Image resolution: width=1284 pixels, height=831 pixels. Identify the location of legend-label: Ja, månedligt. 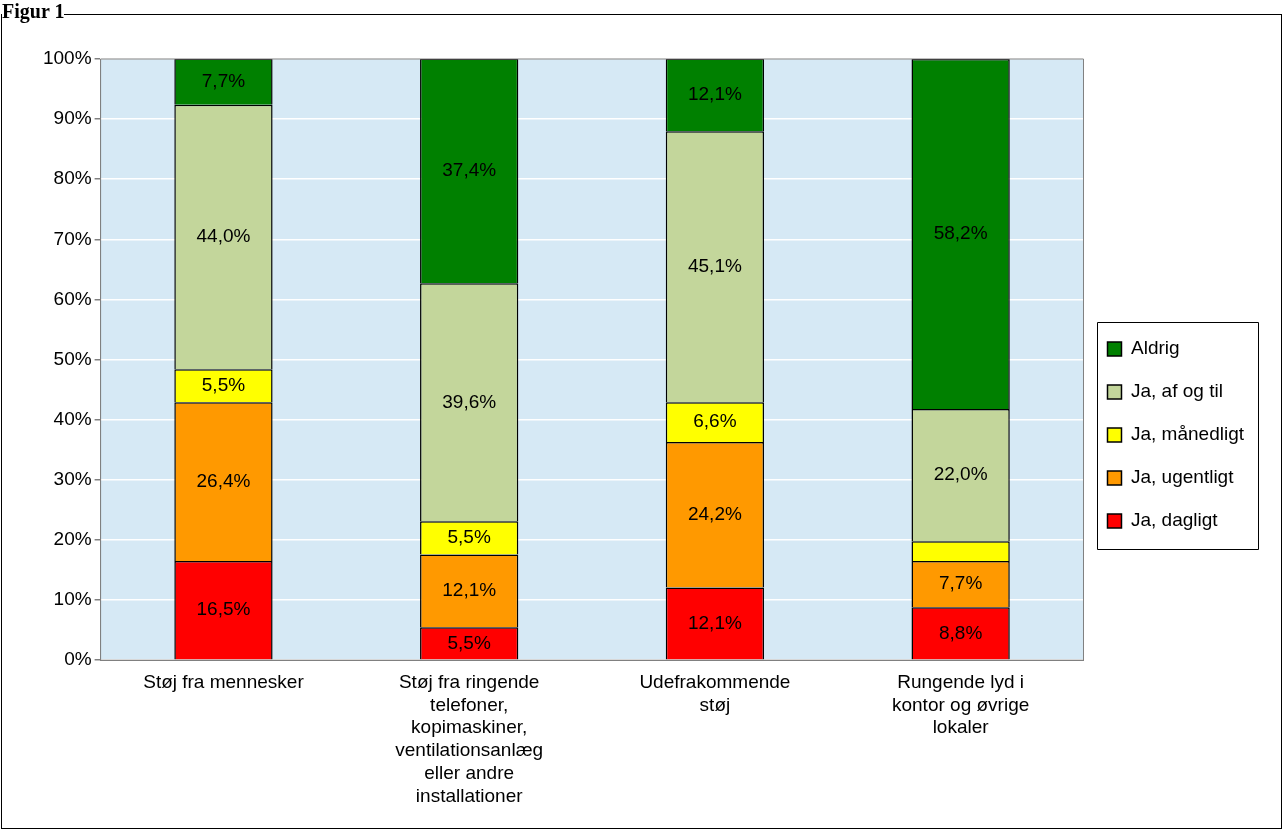
(1187, 434).